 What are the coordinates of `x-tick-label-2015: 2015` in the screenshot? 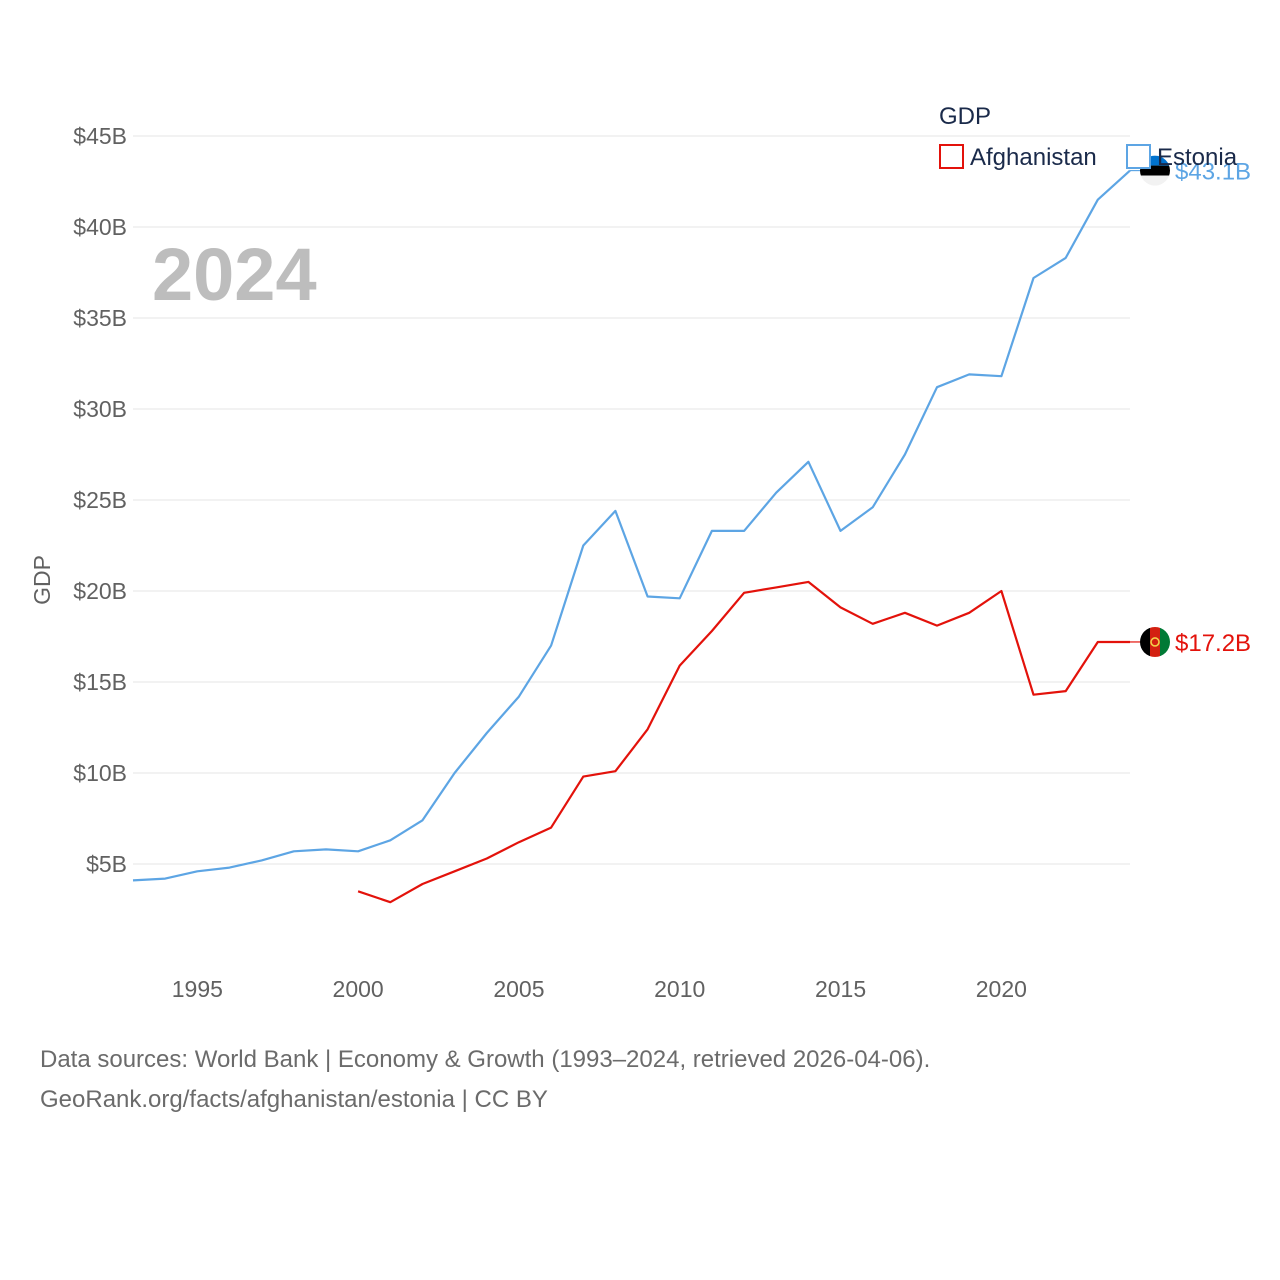 It's located at (840, 989).